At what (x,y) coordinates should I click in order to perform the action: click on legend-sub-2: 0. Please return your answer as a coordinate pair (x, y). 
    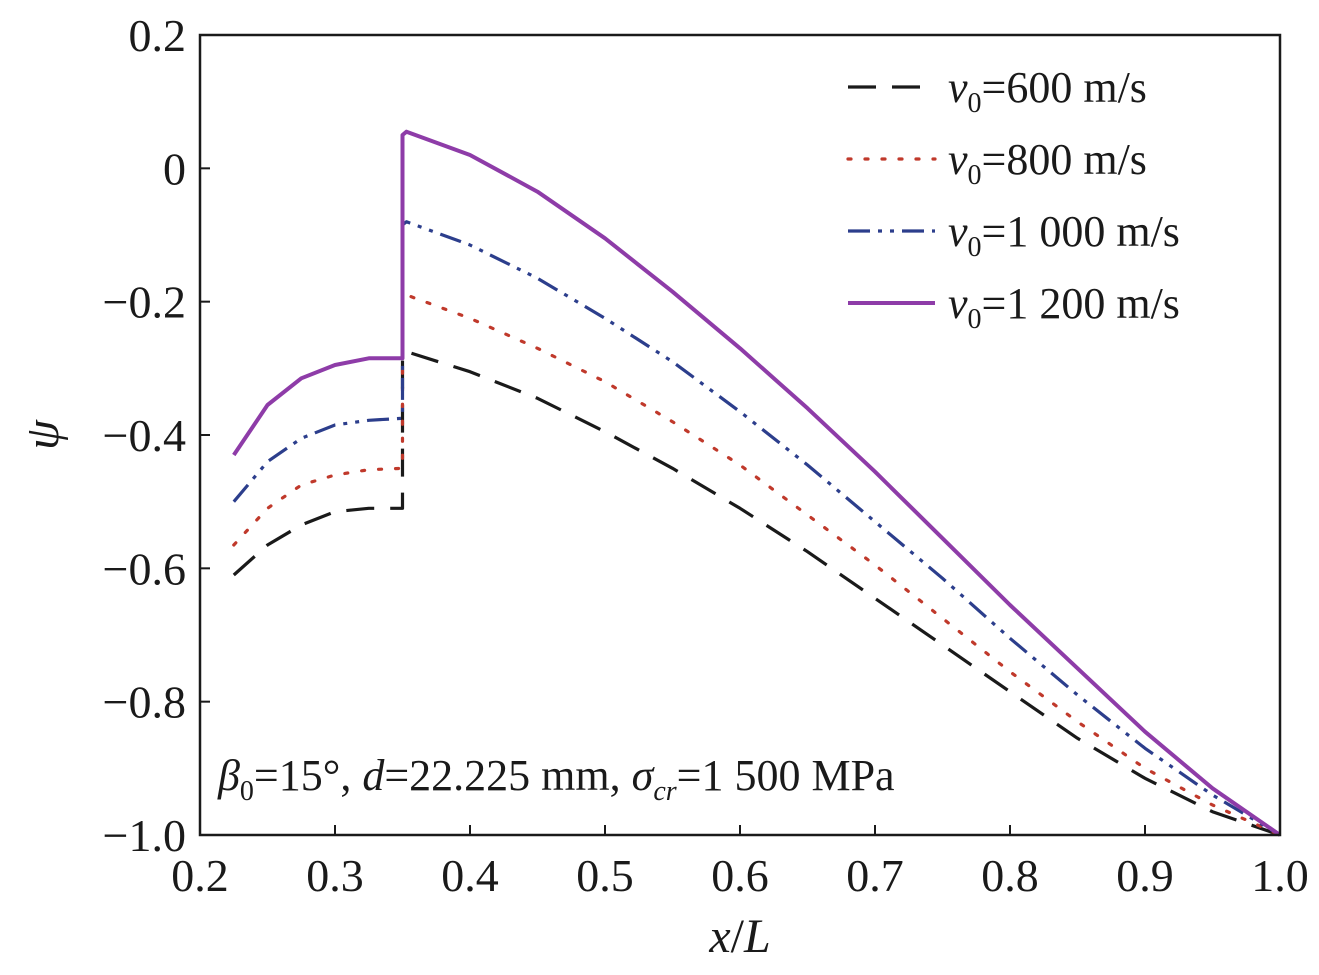
    Looking at the image, I should click on (975, 247).